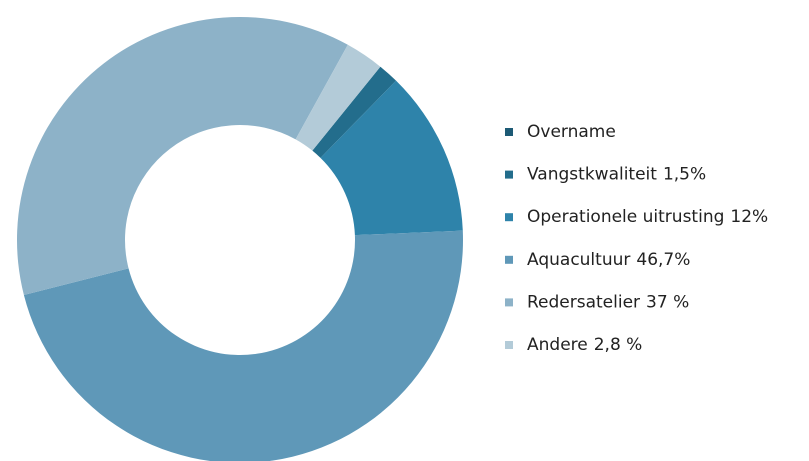 This screenshot has width=809, height=461. I want to click on legend-value: 1,5%, so click(684, 175).